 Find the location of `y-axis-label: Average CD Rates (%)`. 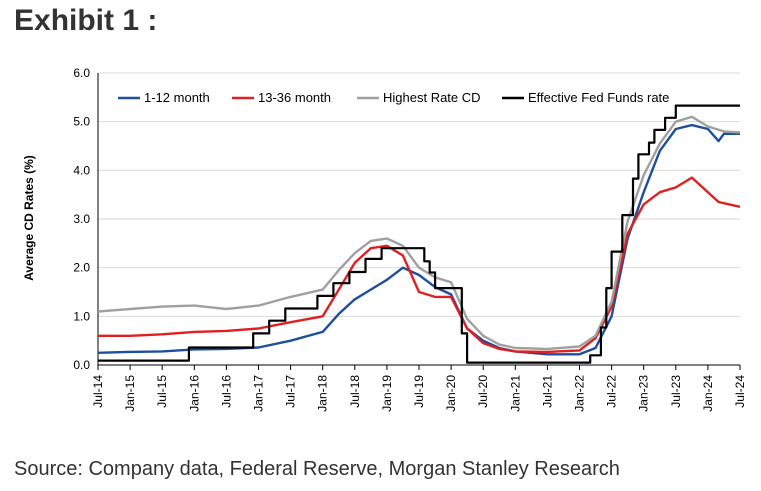

y-axis-label: Average CD Rates (%) is located at coordinates (29, 218).